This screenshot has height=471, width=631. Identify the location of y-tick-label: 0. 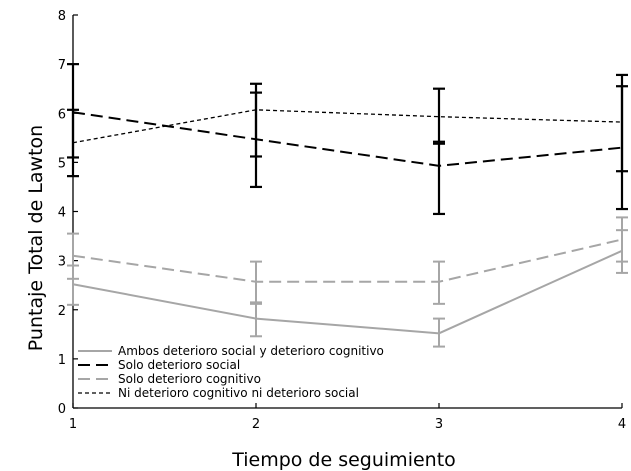
(62, 409).